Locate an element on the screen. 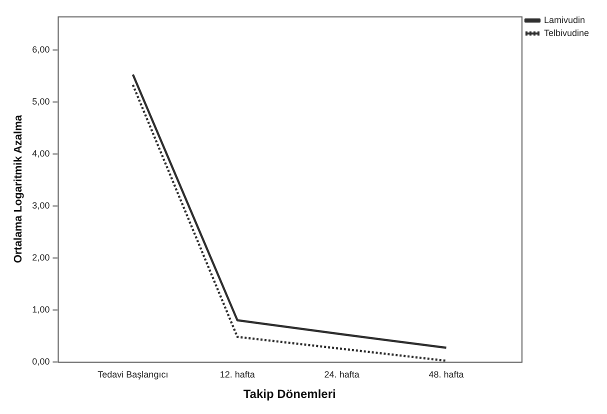 The image size is (607, 414). y-tick-label: 1,00 is located at coordinates (41, 309).